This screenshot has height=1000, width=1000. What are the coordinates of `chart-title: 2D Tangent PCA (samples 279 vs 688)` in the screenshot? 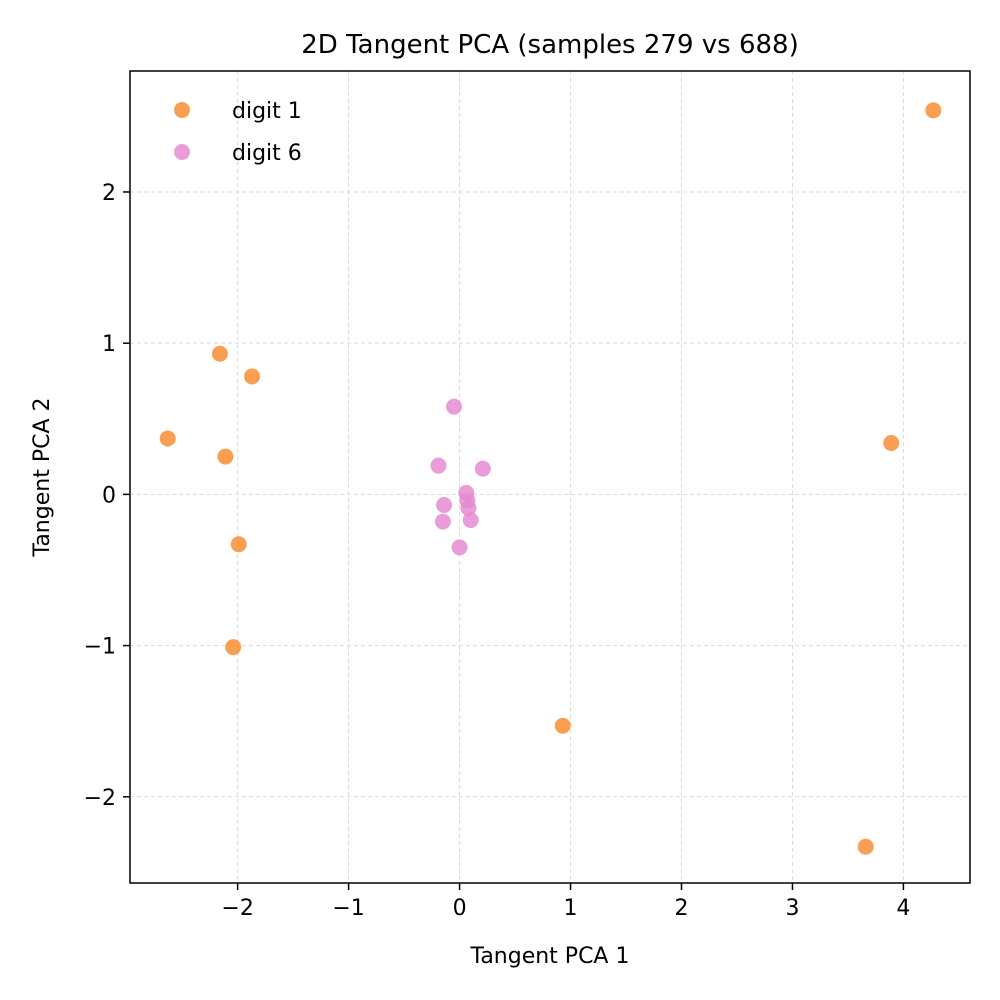 It's located at (549, 45).